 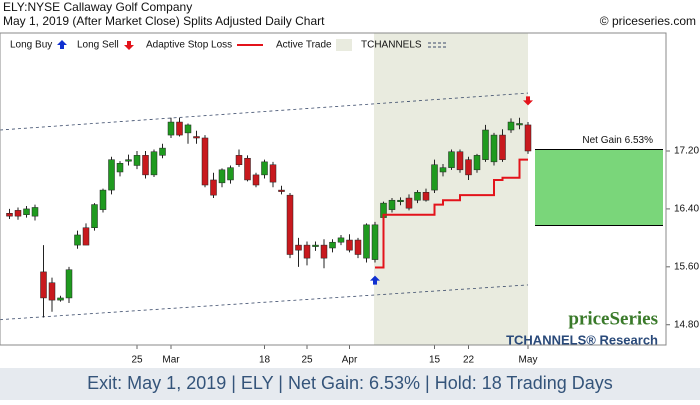 I want to click on legend-label: TCHANNELS, so click(x=391, y=45).